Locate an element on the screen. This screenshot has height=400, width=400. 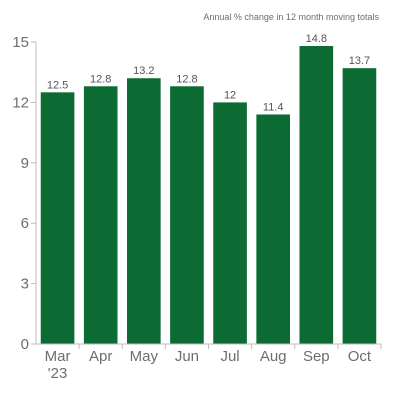
x-tick-label: Aug is located at coordinates (273, 356).